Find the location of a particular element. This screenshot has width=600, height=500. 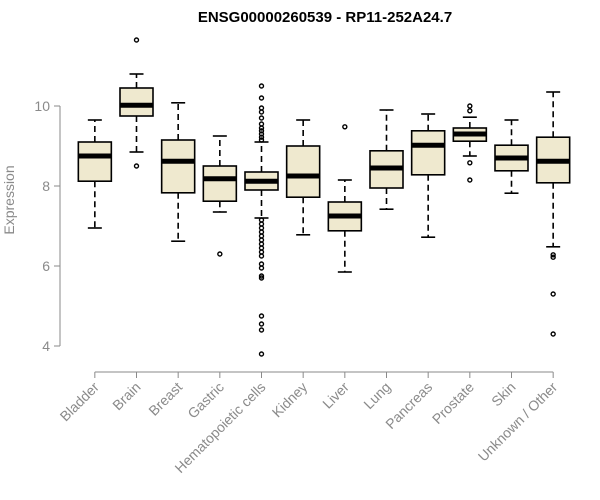

y-tick-label: 6 is located at coordinates (46, 266).